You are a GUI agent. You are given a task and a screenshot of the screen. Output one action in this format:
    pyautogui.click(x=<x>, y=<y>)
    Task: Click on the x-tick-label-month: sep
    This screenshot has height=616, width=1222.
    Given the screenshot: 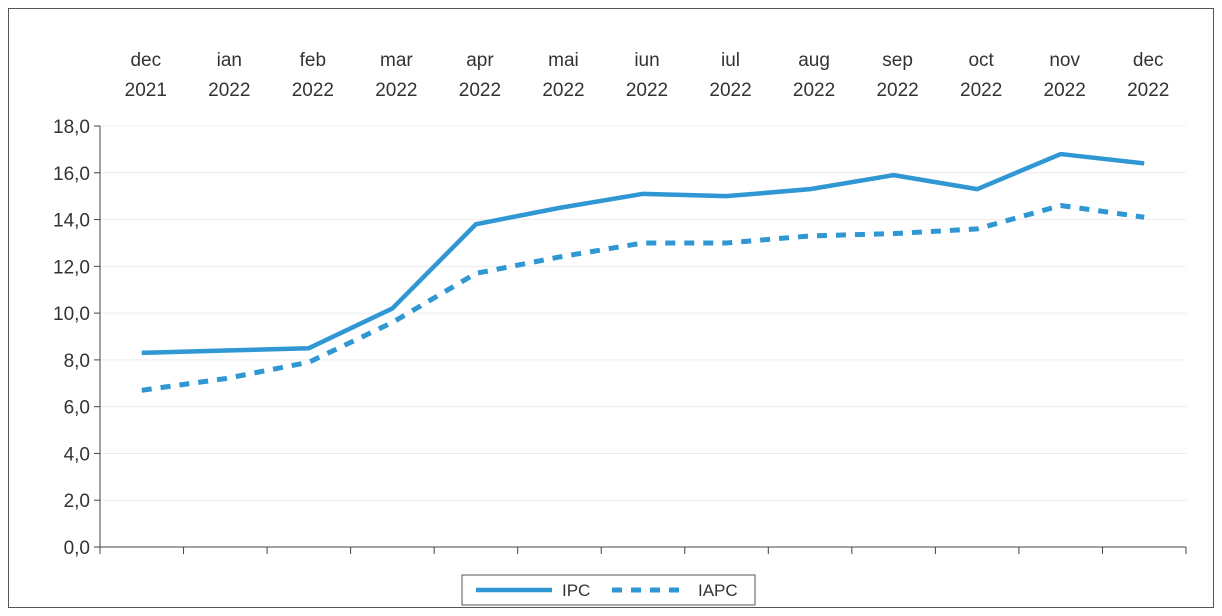 What is the action you would take?
    pyautogui.click(x=897, y=60)
    